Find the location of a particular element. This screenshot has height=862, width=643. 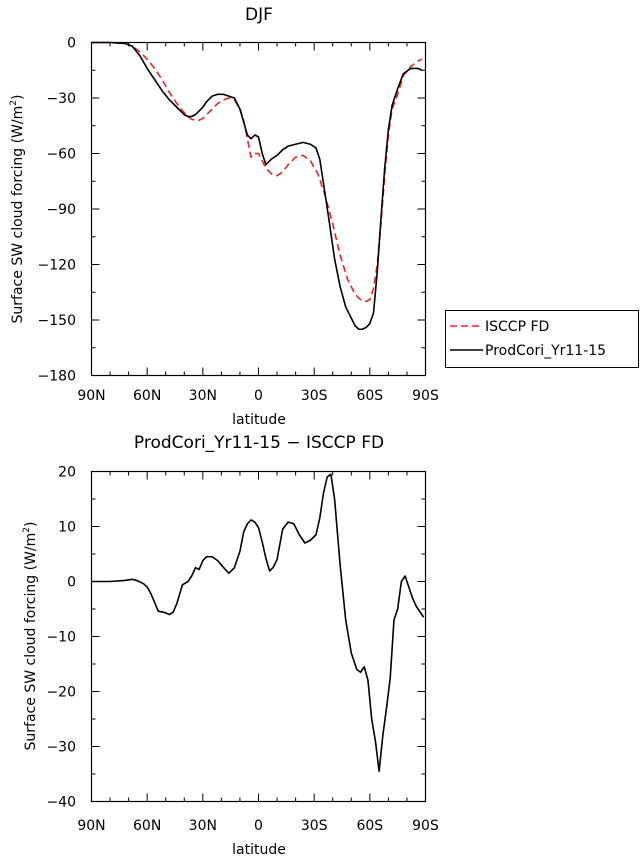

y-tick-label: −20 is located at coordinates (61, 693).